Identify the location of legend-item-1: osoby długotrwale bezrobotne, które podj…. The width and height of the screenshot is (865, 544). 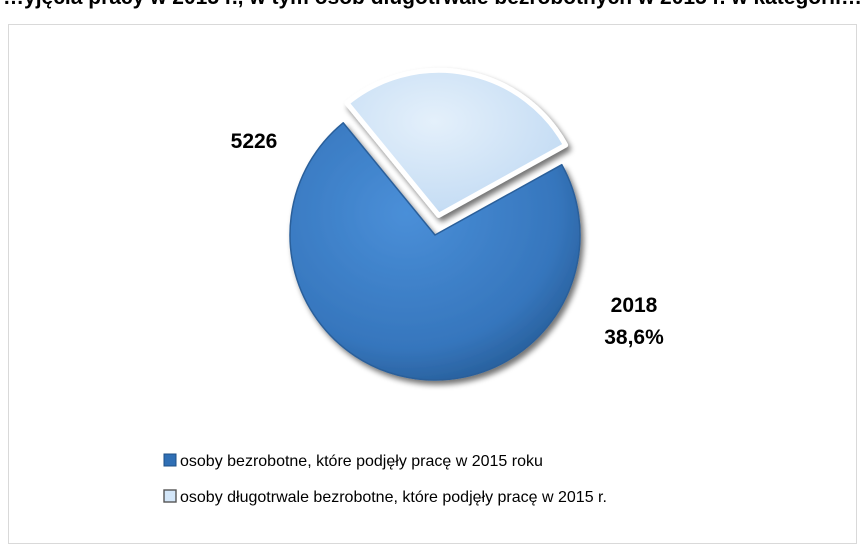
(385, 497).